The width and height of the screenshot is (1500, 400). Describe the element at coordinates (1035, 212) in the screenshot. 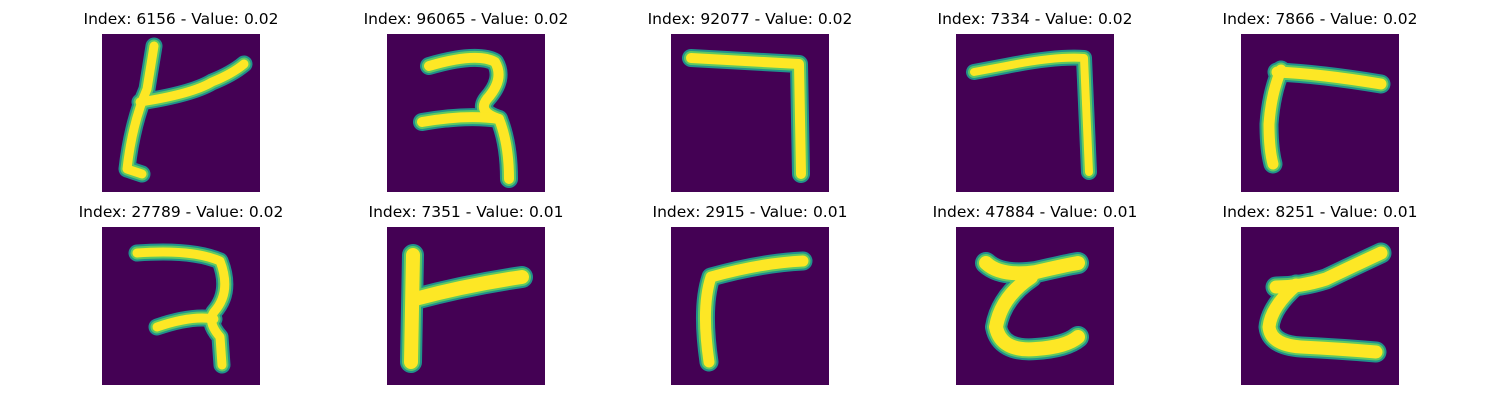

I see `panel-title: Index: 47884 - Value: 0.01` at that location.